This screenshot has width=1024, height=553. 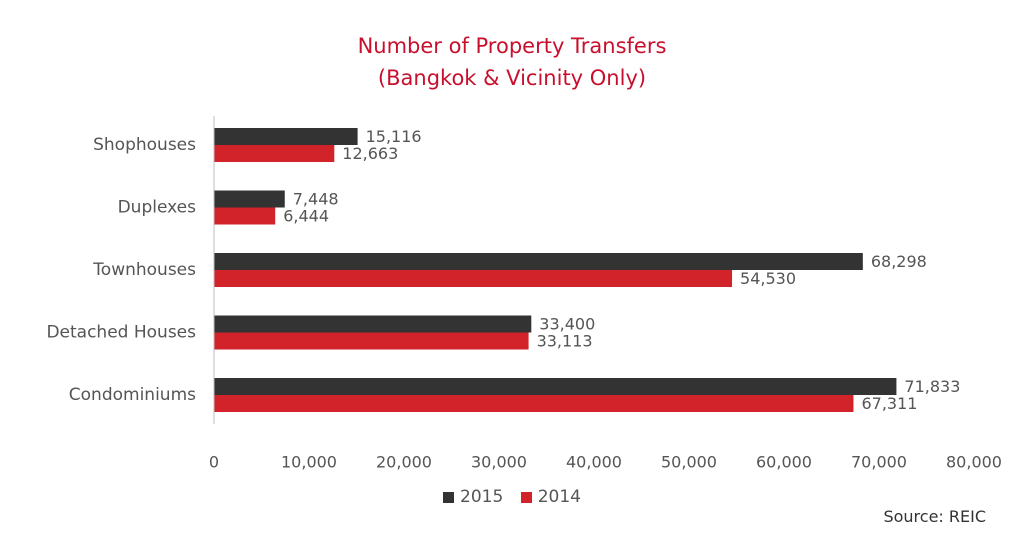 What do you see at coordinates (132, 395) in the screenshot?
I see `category-label: Condominiums` at bounding box center [132, 395].